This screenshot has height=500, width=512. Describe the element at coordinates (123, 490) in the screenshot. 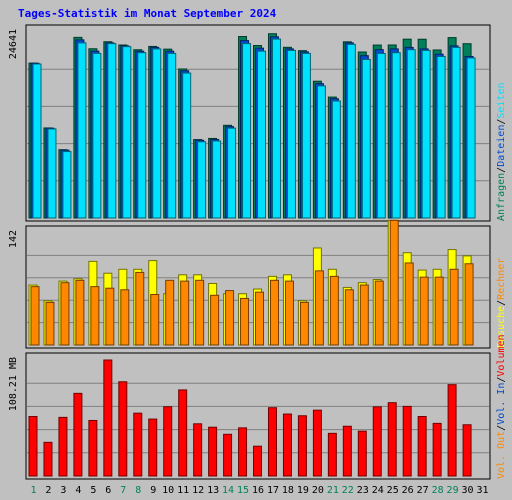

I see `x-tick-label: 7` at that location.